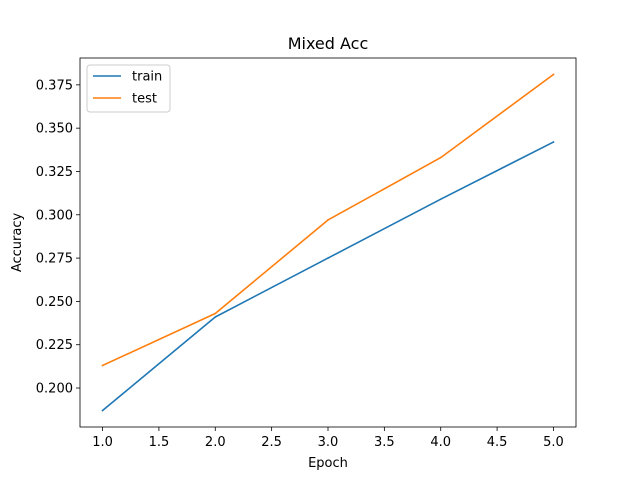 This screenshot has height=480, width=640. What do you see at coordinates (384, 442) in the screenshot?
I see `x-tick-label: 3.5` at bounding box center [384, 442].